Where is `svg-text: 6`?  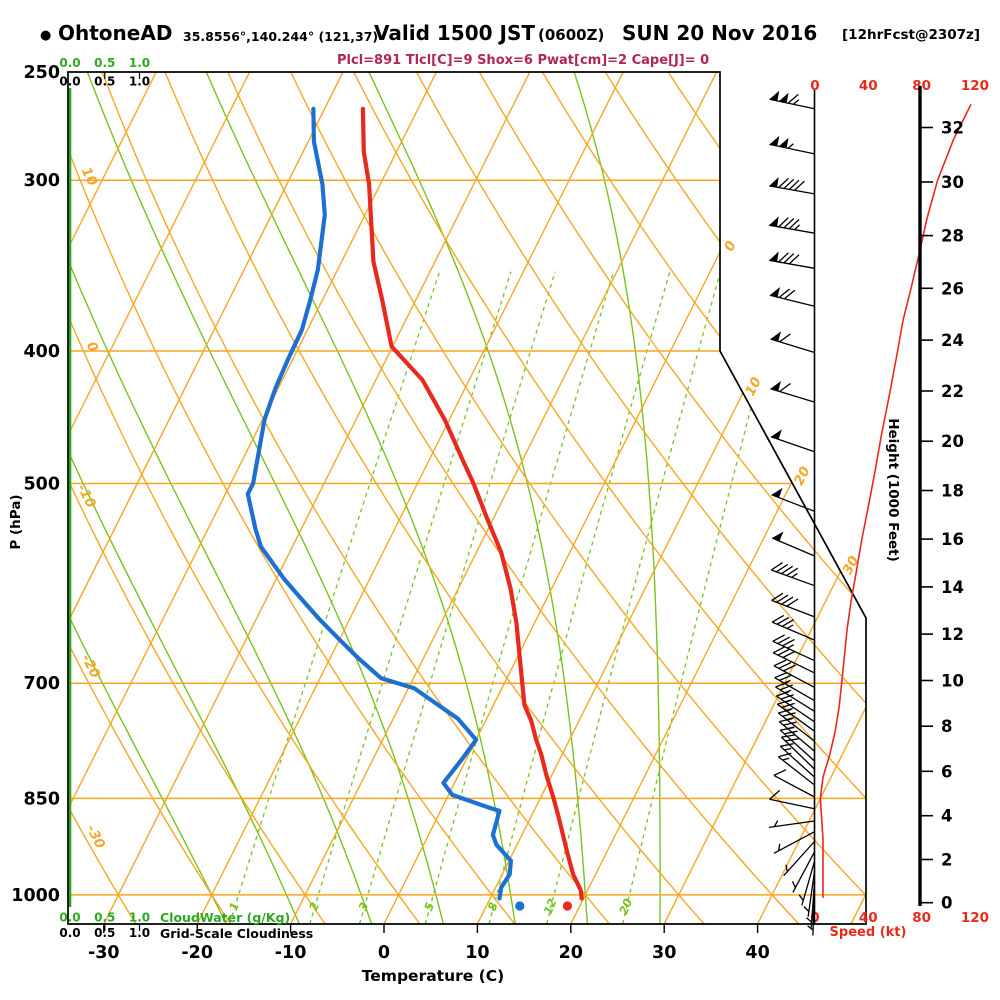 svg-text: 6 is located at coordinates (946, 771).